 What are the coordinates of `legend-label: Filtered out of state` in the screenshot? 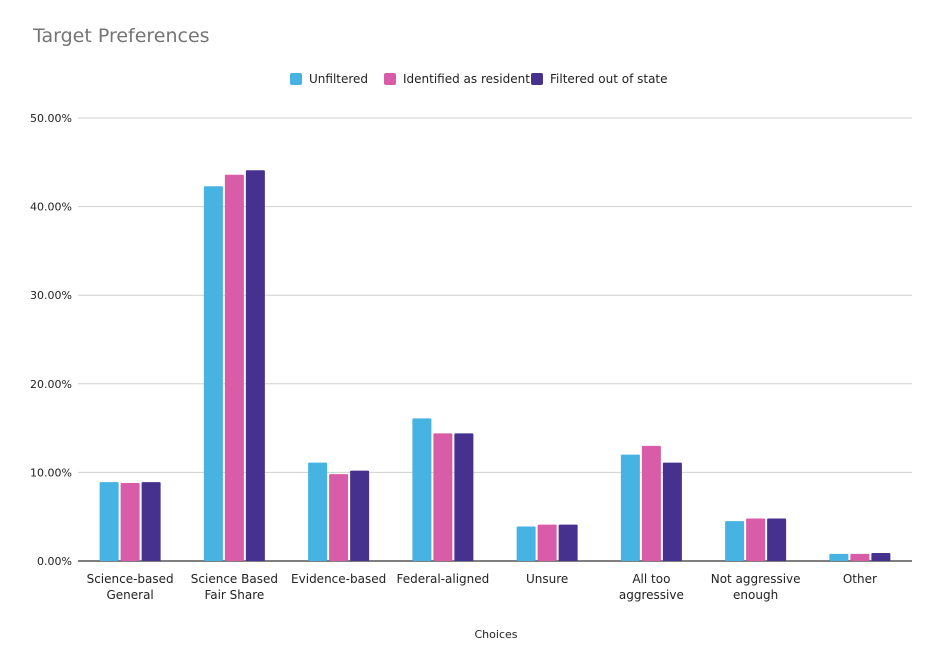 It's located at (609, 79).